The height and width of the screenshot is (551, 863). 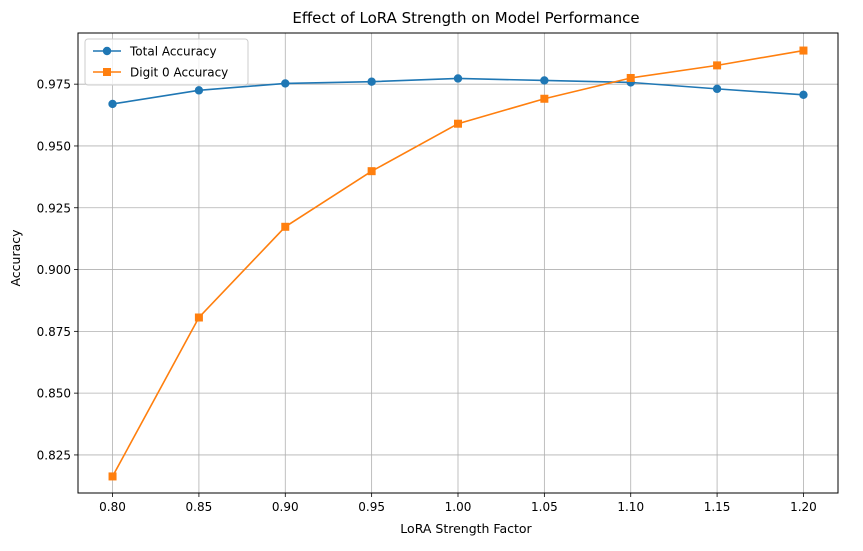 I want to click on legend: Total Accuracy Digit 0 Accuracy, so click(x=166, y=62).